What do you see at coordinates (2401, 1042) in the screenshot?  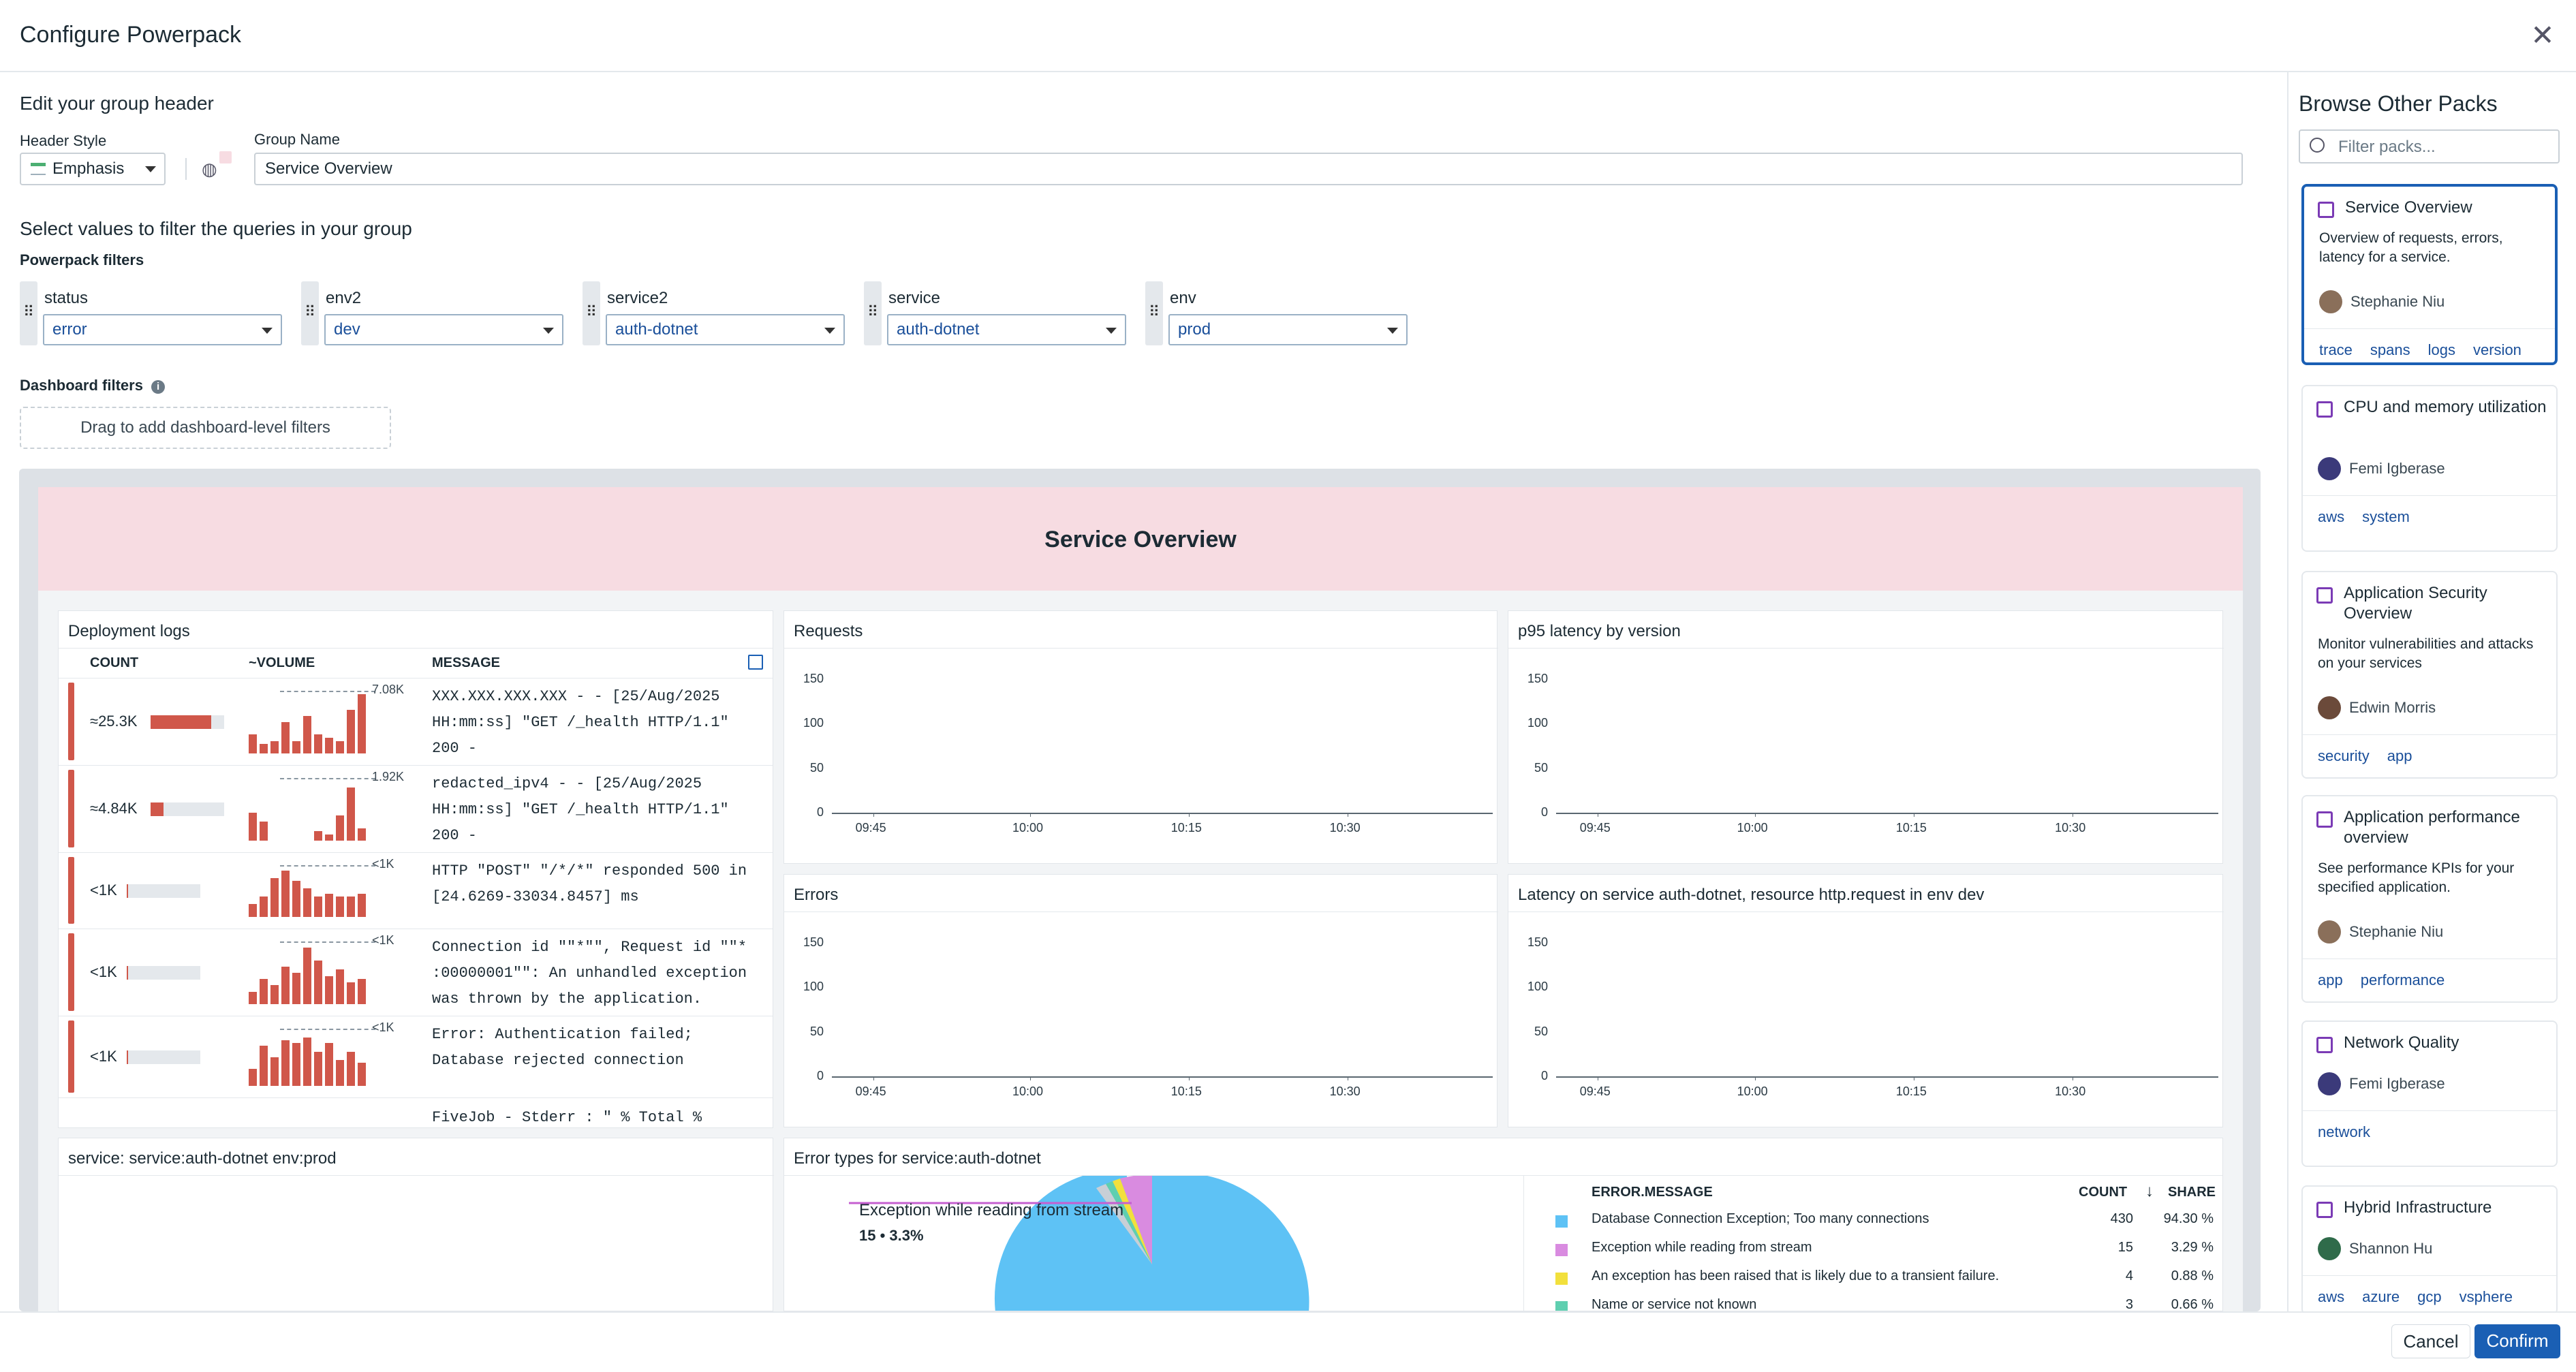 I see `pack-title: Network Quality` at bounding box center [2401, 1042].